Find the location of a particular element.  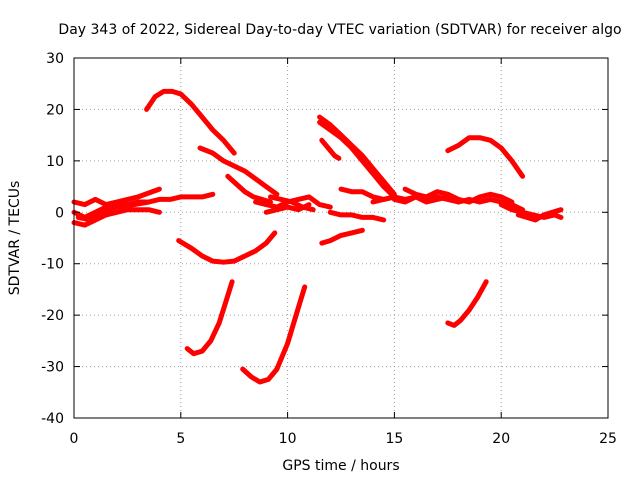

y-tick-label: -20 is located at coordinates (52, 316).